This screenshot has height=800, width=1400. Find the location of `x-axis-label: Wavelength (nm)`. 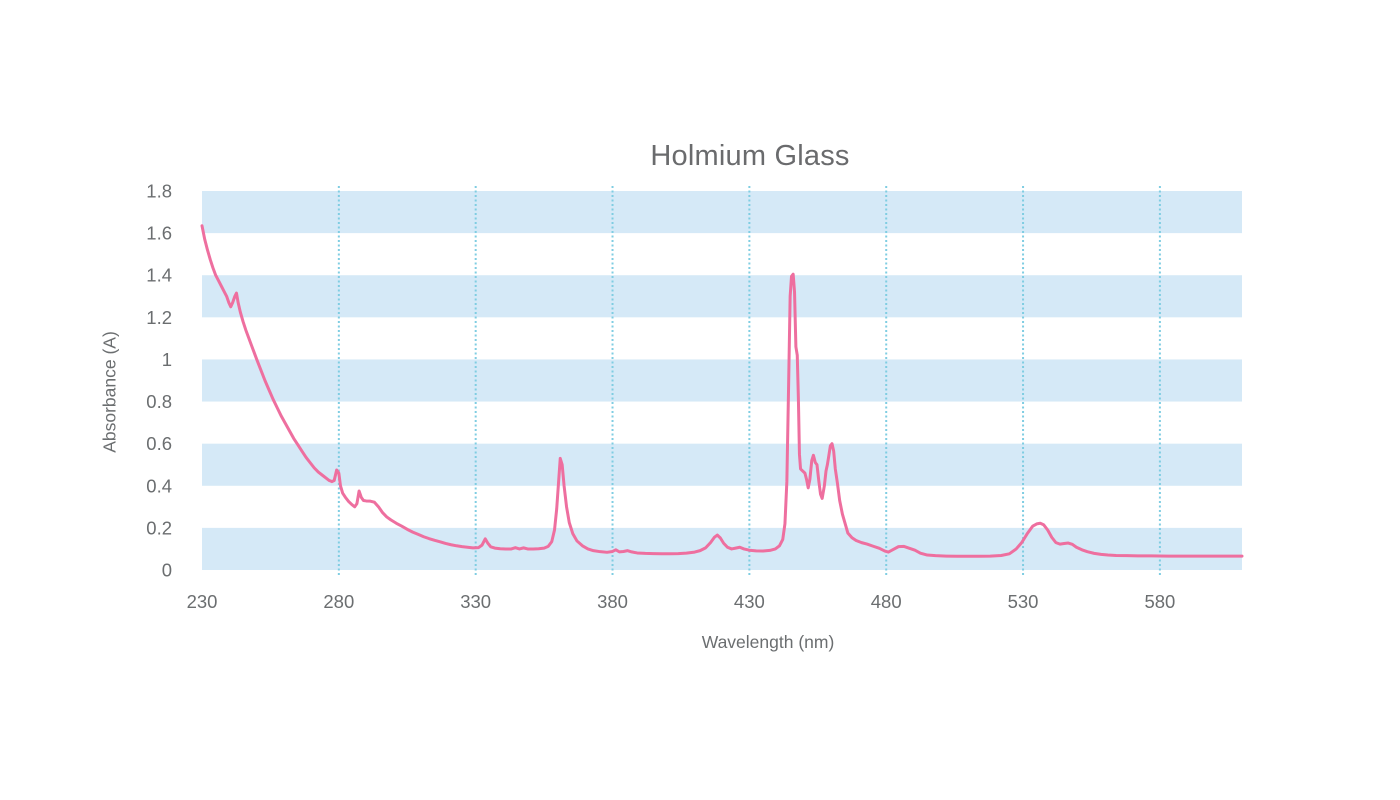

x-axis-label: Wavelength (nm) is located at coordinates (768, 642).